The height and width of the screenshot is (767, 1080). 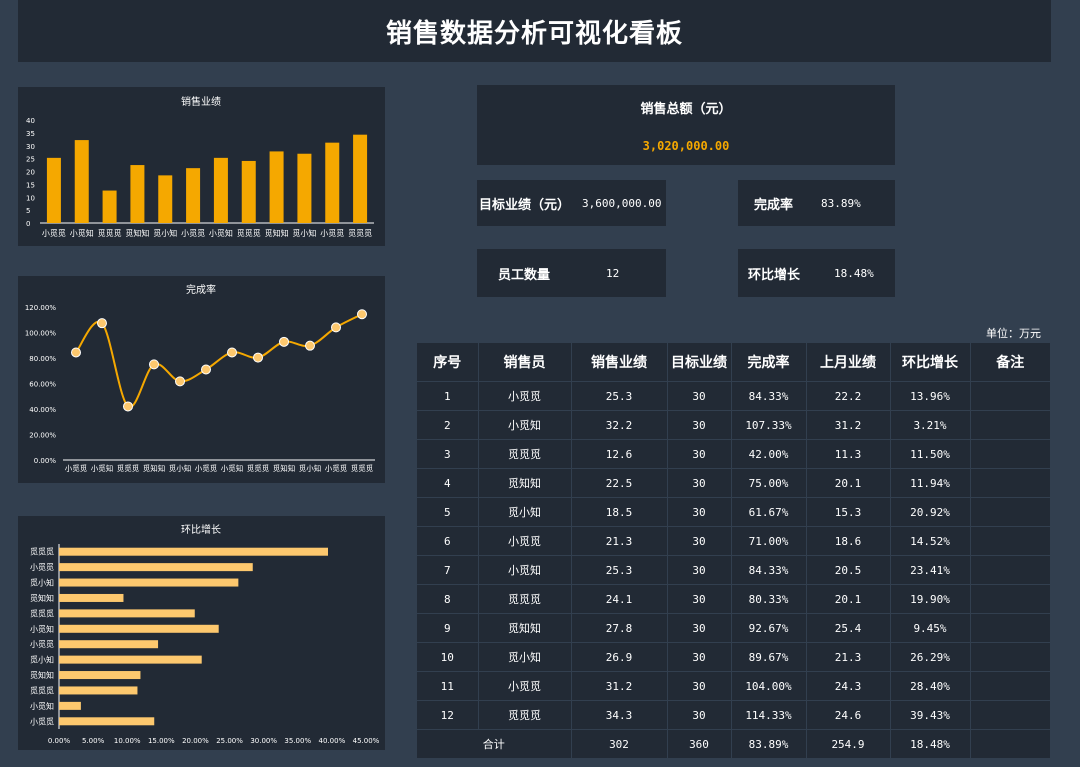 I want to click on table-cell-last-month: 20.1, so click(x=848, y=483).